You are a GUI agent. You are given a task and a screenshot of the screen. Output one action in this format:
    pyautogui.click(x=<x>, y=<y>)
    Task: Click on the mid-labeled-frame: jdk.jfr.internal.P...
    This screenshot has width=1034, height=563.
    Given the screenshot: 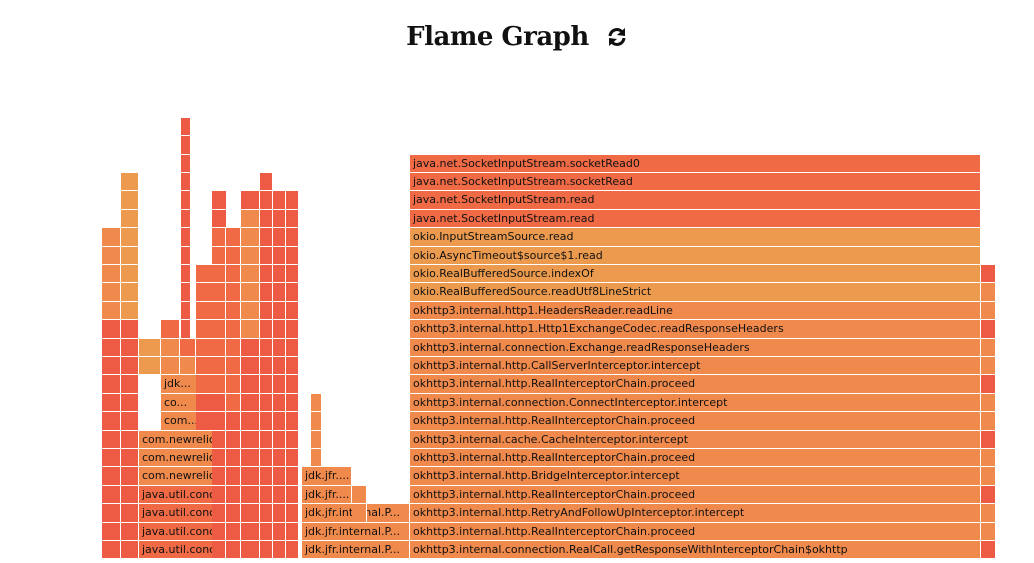 What is the action you would take?
    pyautogui.click(x=356, y=550)
    